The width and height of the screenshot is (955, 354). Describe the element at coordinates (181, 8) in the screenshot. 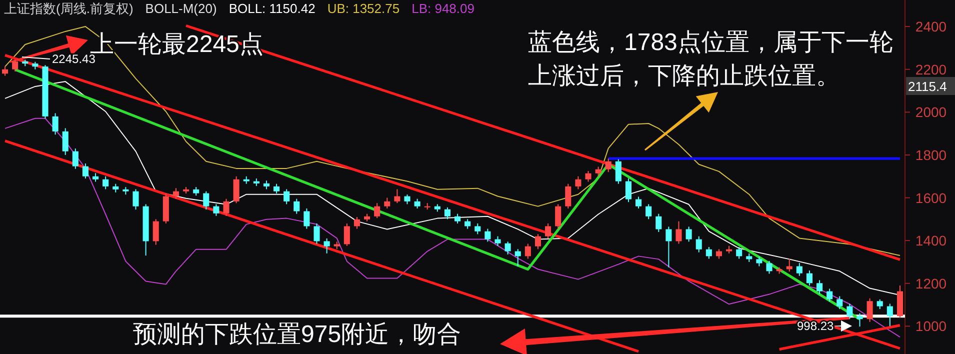

I see `chart-subtitle: BOLL-M(20)` at that location.